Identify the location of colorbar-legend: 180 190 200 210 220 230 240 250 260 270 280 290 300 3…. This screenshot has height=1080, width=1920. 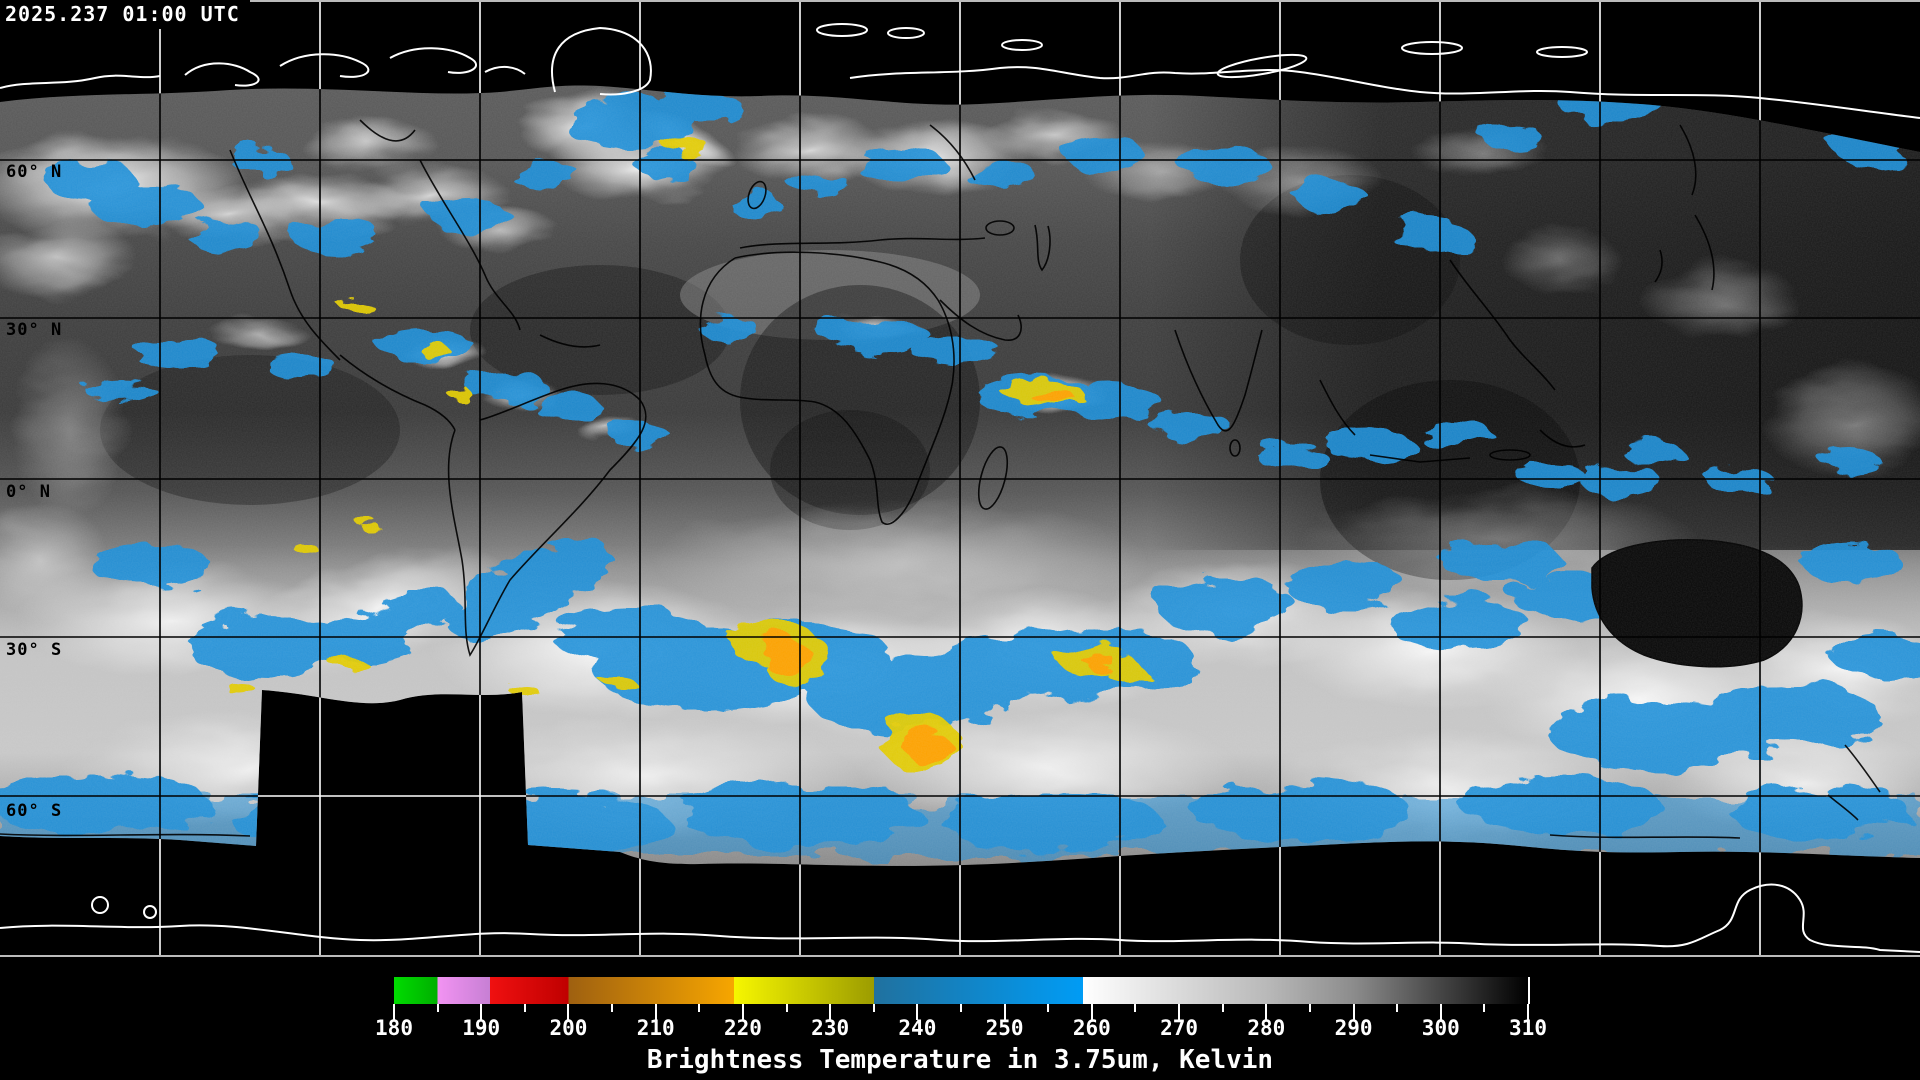
(960, 1018).